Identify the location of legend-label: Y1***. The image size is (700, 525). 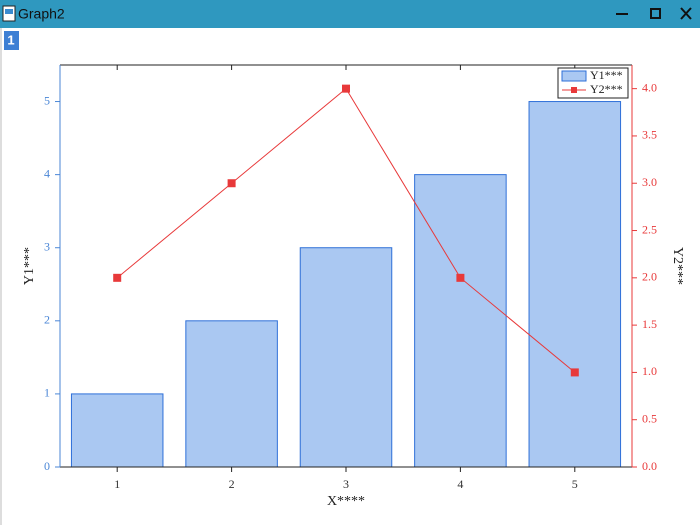
(606, 75).